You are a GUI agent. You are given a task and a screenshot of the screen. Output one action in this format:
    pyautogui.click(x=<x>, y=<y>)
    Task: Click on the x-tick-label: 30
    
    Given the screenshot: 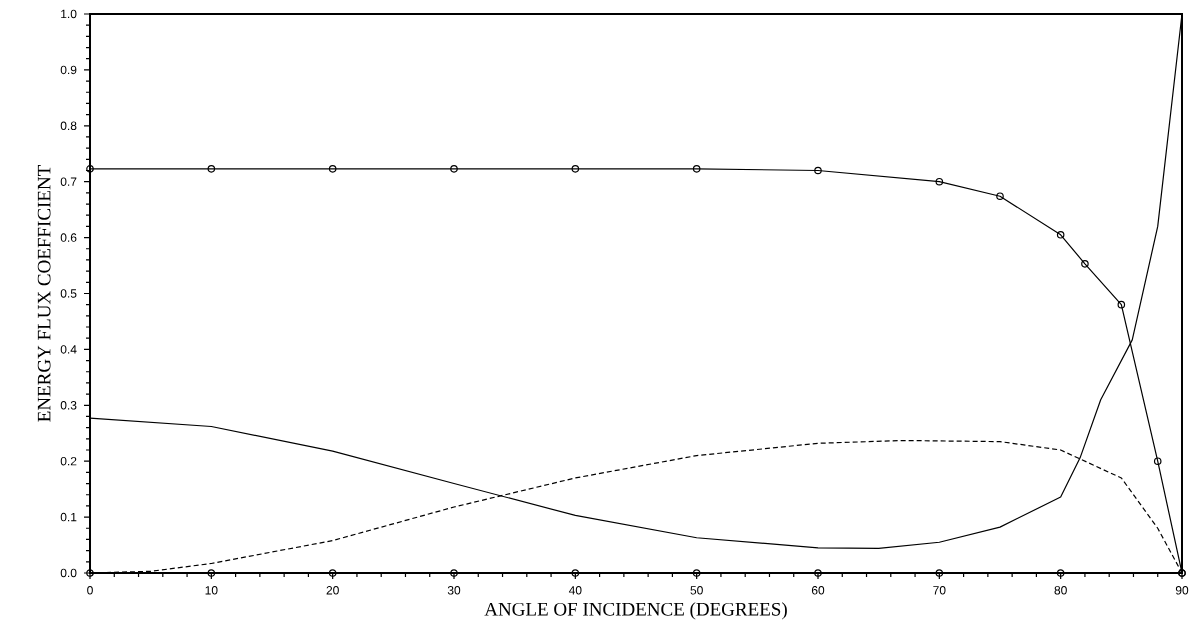 What is the action you would take?
    pyautogui.click(x=454, y=590)
    